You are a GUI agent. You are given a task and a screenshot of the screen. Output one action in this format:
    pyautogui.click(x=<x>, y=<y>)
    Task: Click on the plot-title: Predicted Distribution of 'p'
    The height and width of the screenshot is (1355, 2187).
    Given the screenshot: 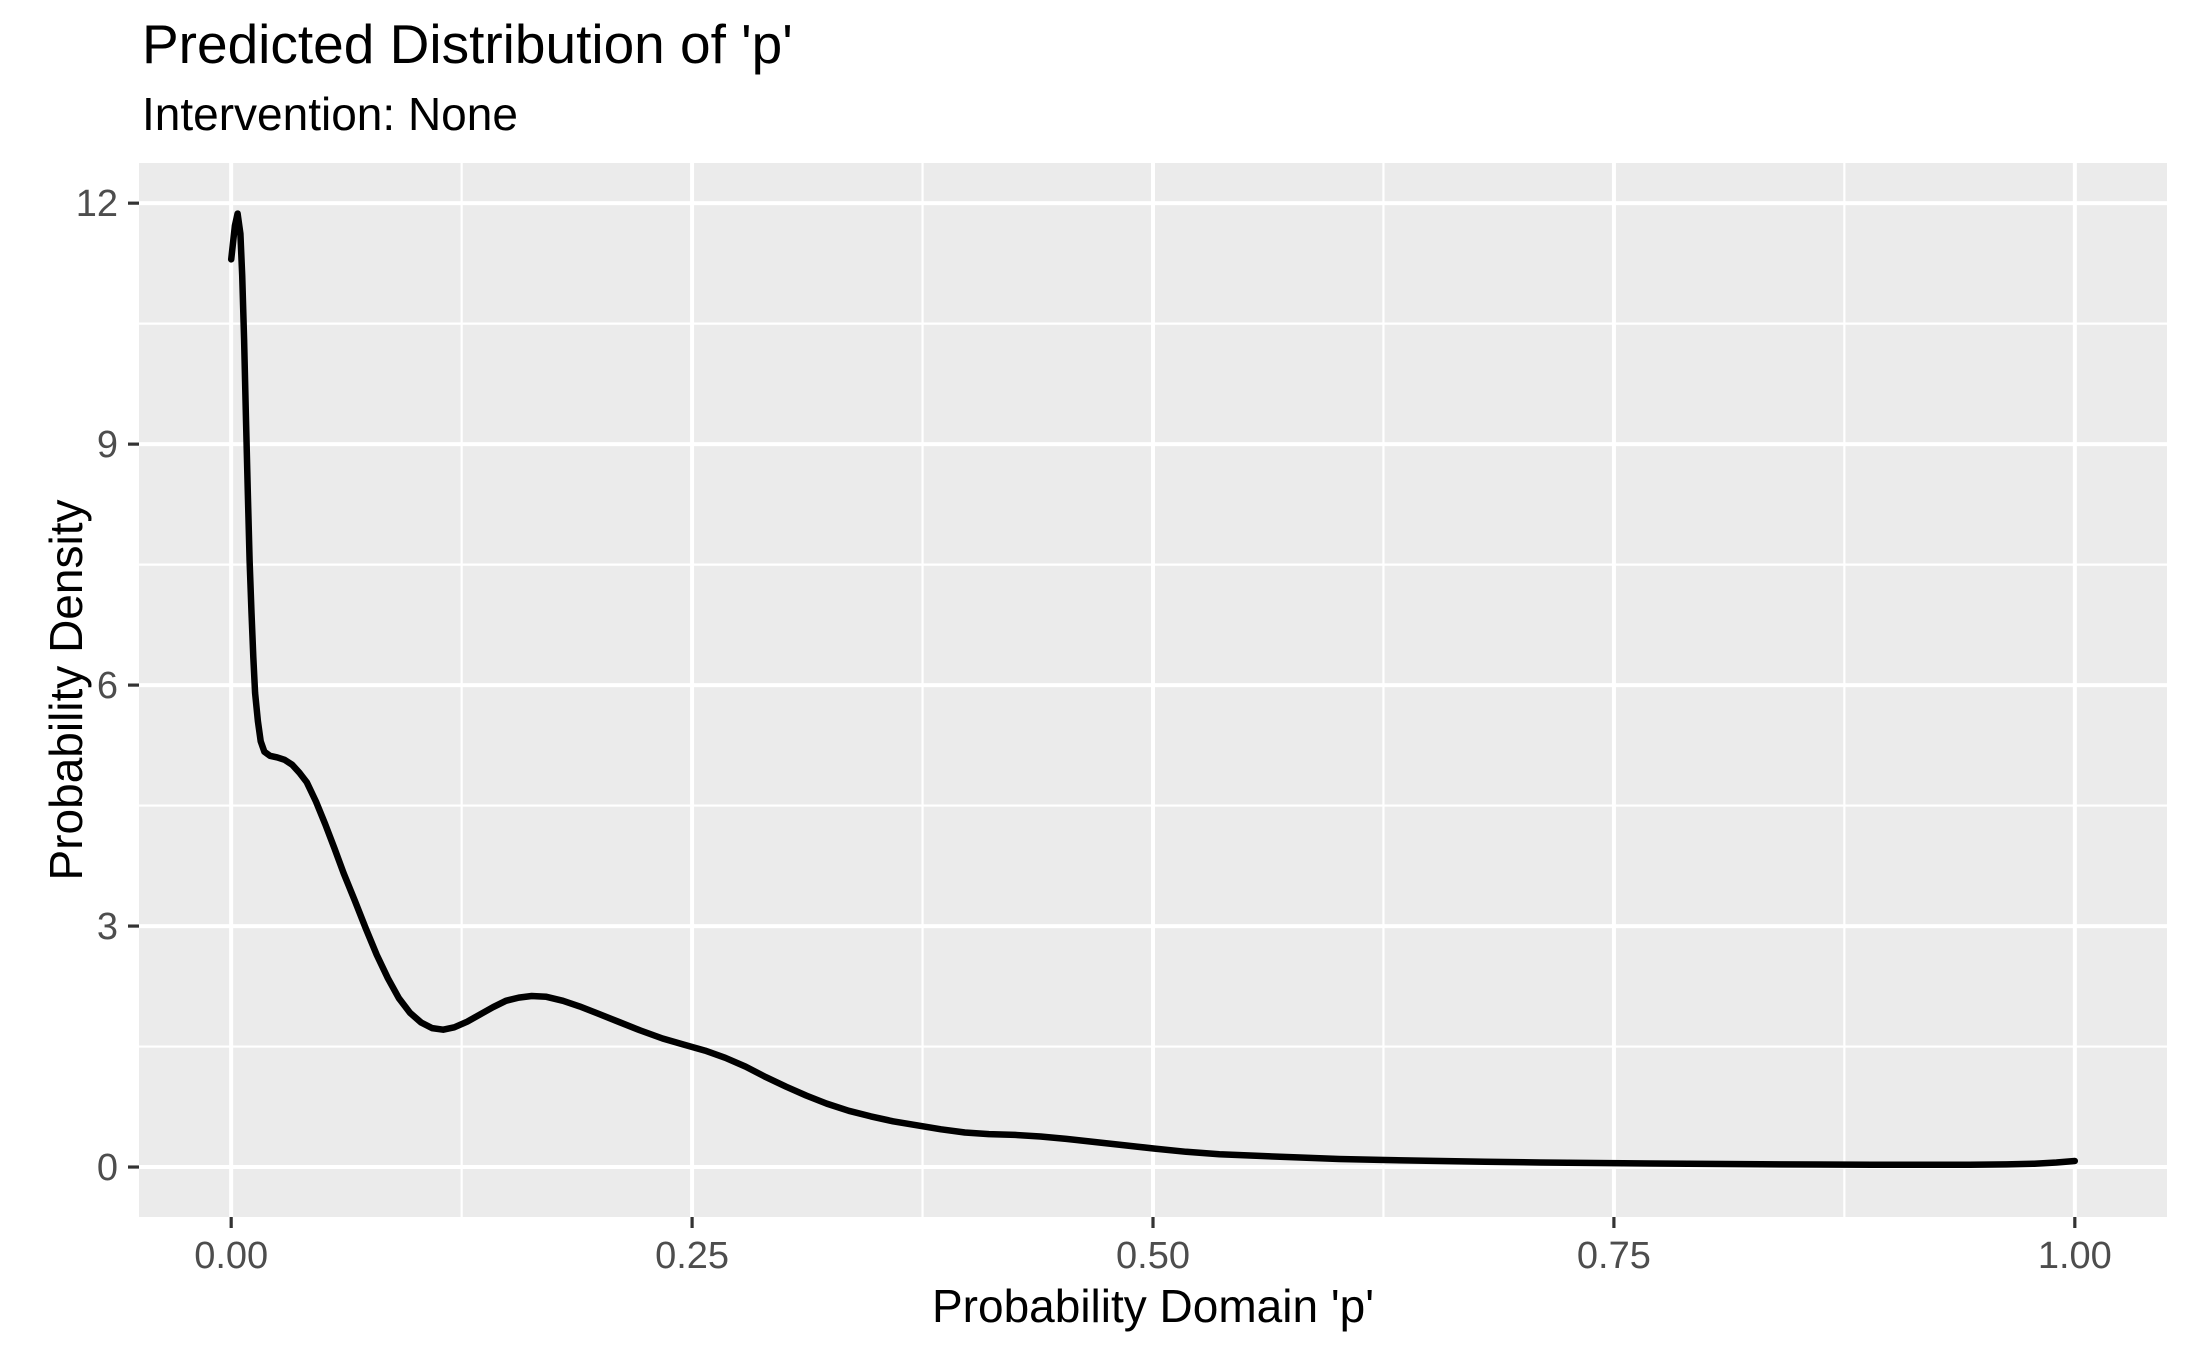 What is the action you would take?
    pyautogui.click(x=467, y=44)
    